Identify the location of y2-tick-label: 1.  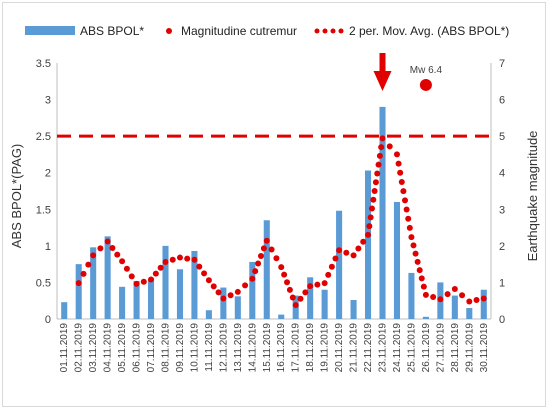
(502, 283).